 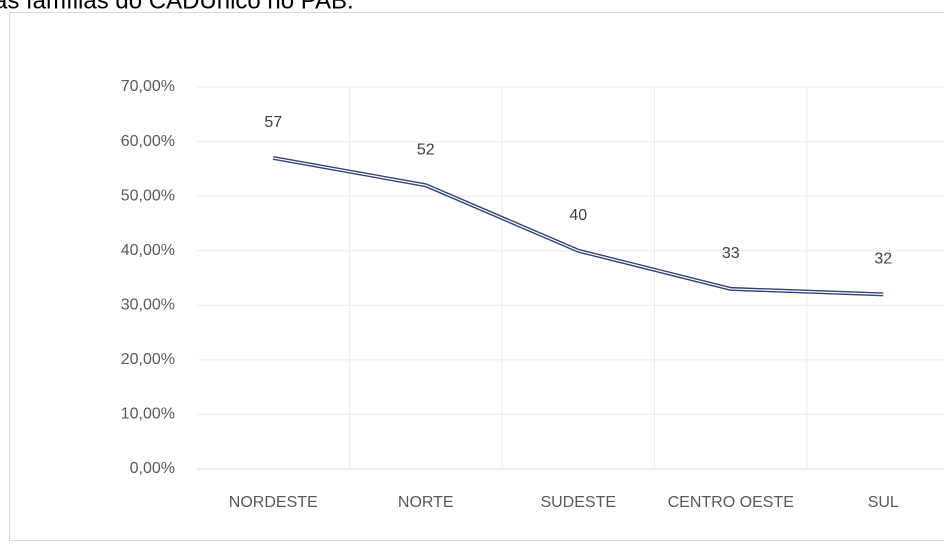 I want to click on data-label: 57, so click(x=273, y=122).